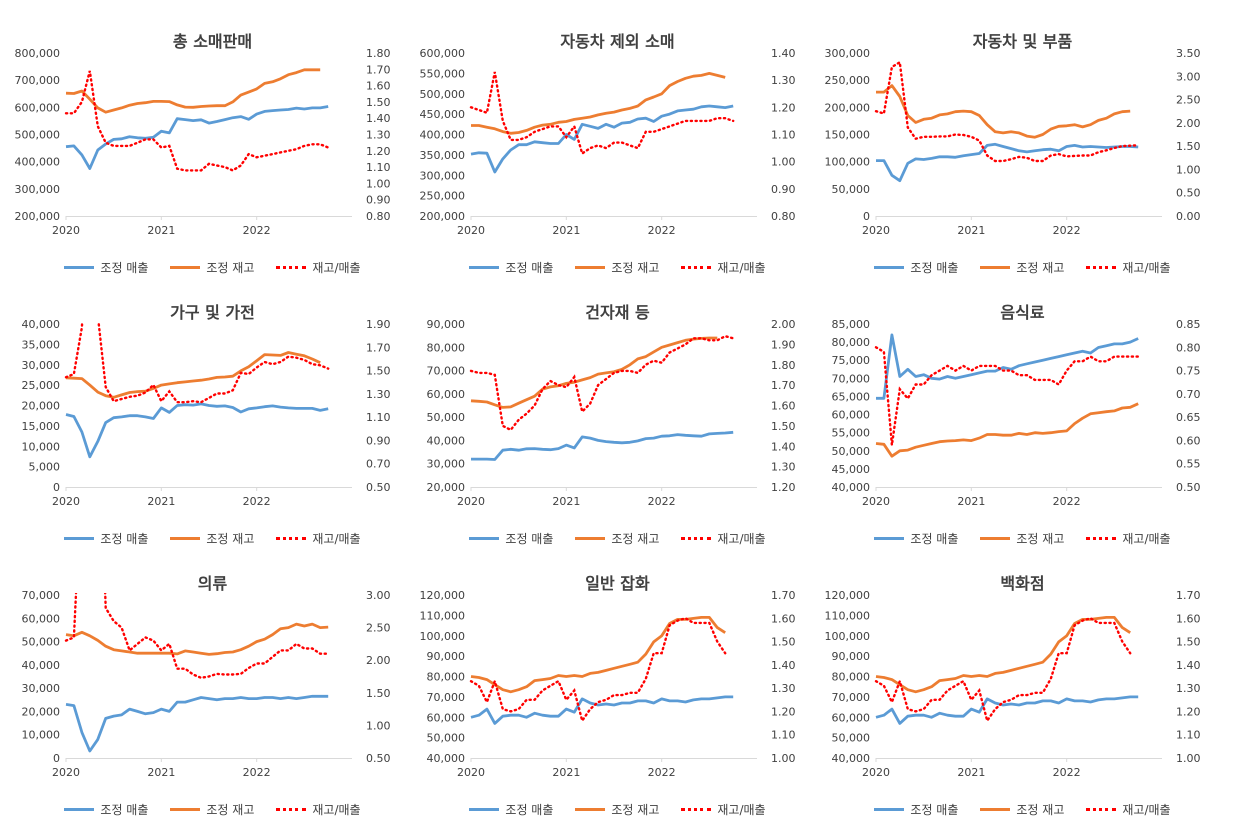  What do you see at coordinates (876, 230) in the screenshot?
I see `x-tick-label: 2020` at bounding box center [876, 230].